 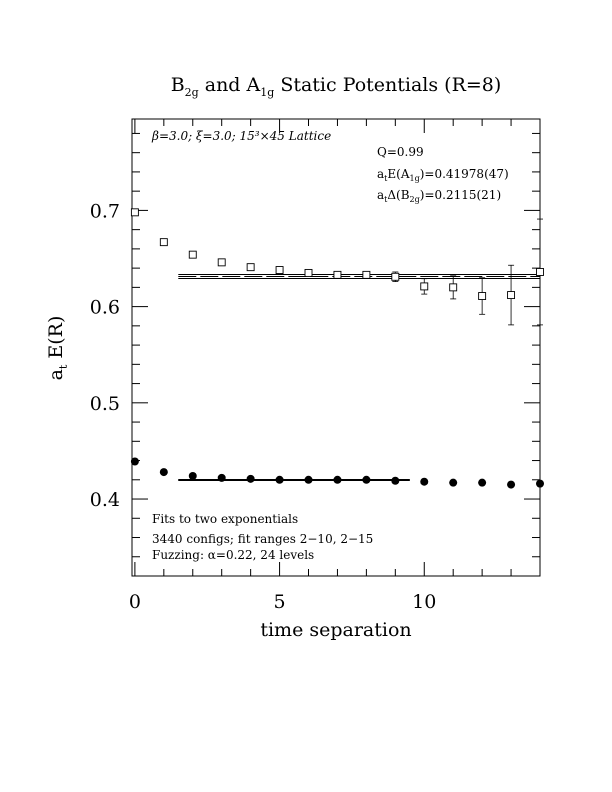 I want to click on ylabel-sub: t, so click(x=63, y=366).